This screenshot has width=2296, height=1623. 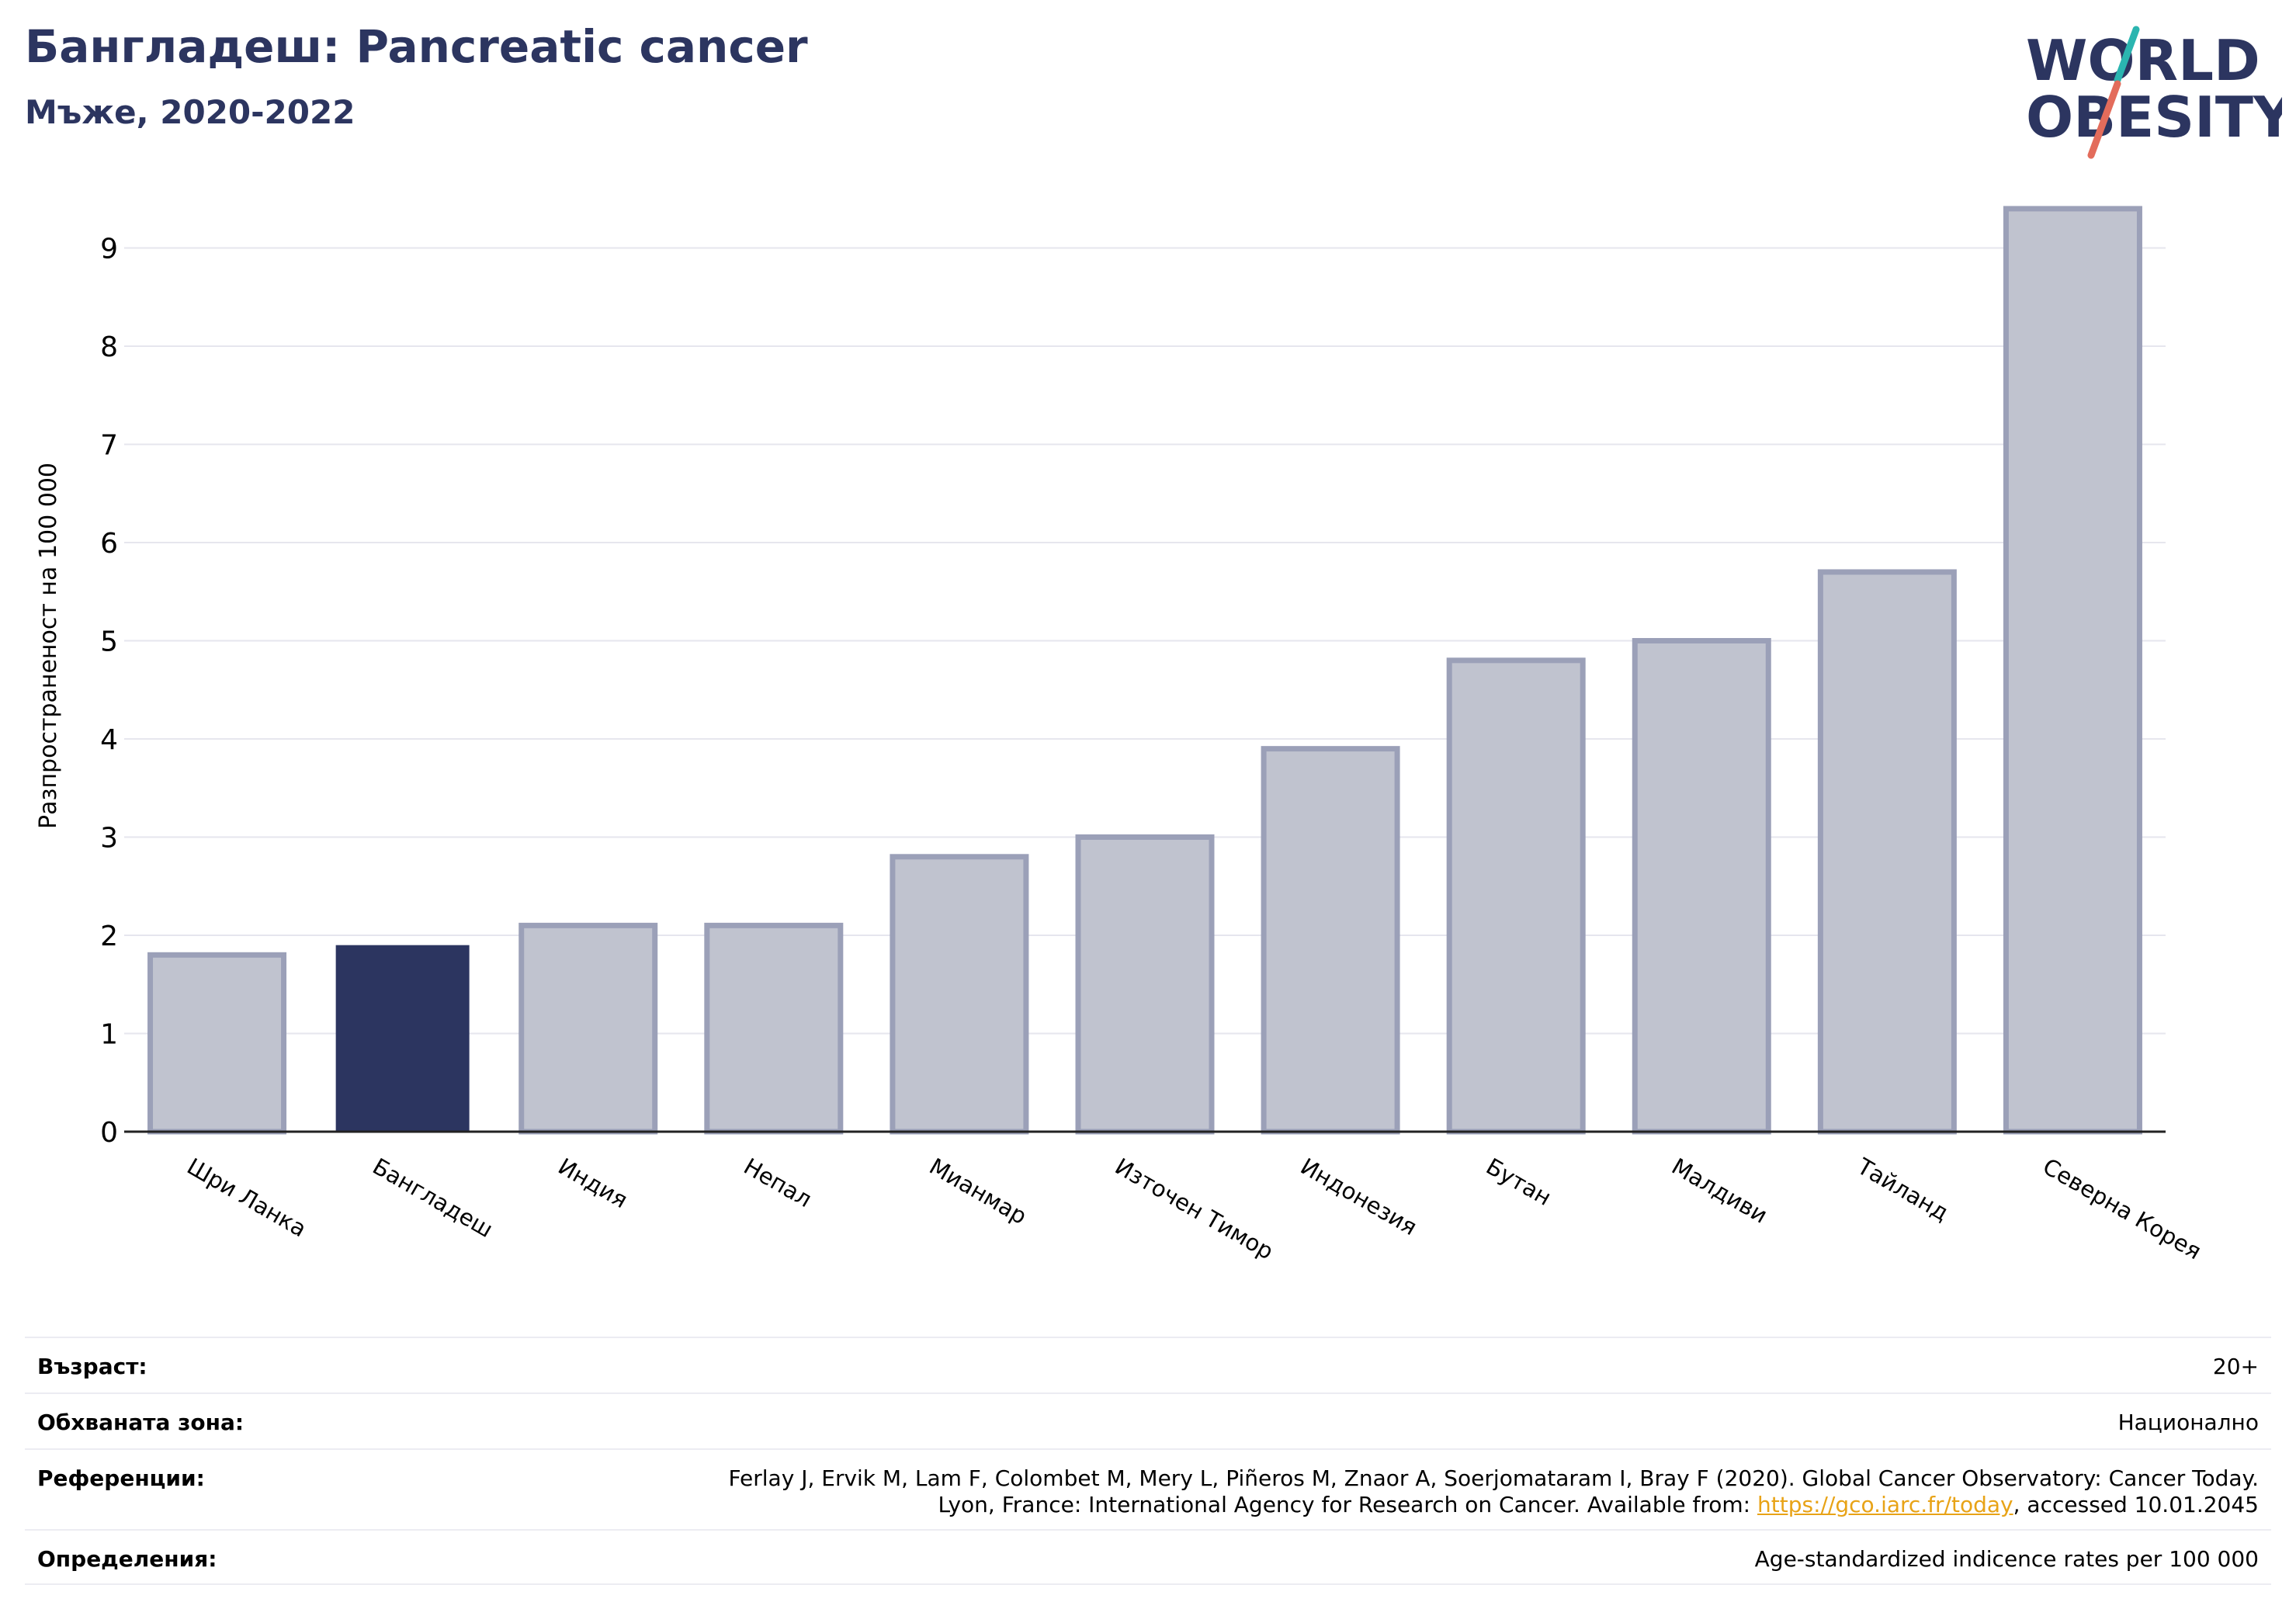 What do you see at coordinates (2154, 117) in the screenshot?
I see `logo-text-obesity: OBESITY` at bounding box center [2154, 117].